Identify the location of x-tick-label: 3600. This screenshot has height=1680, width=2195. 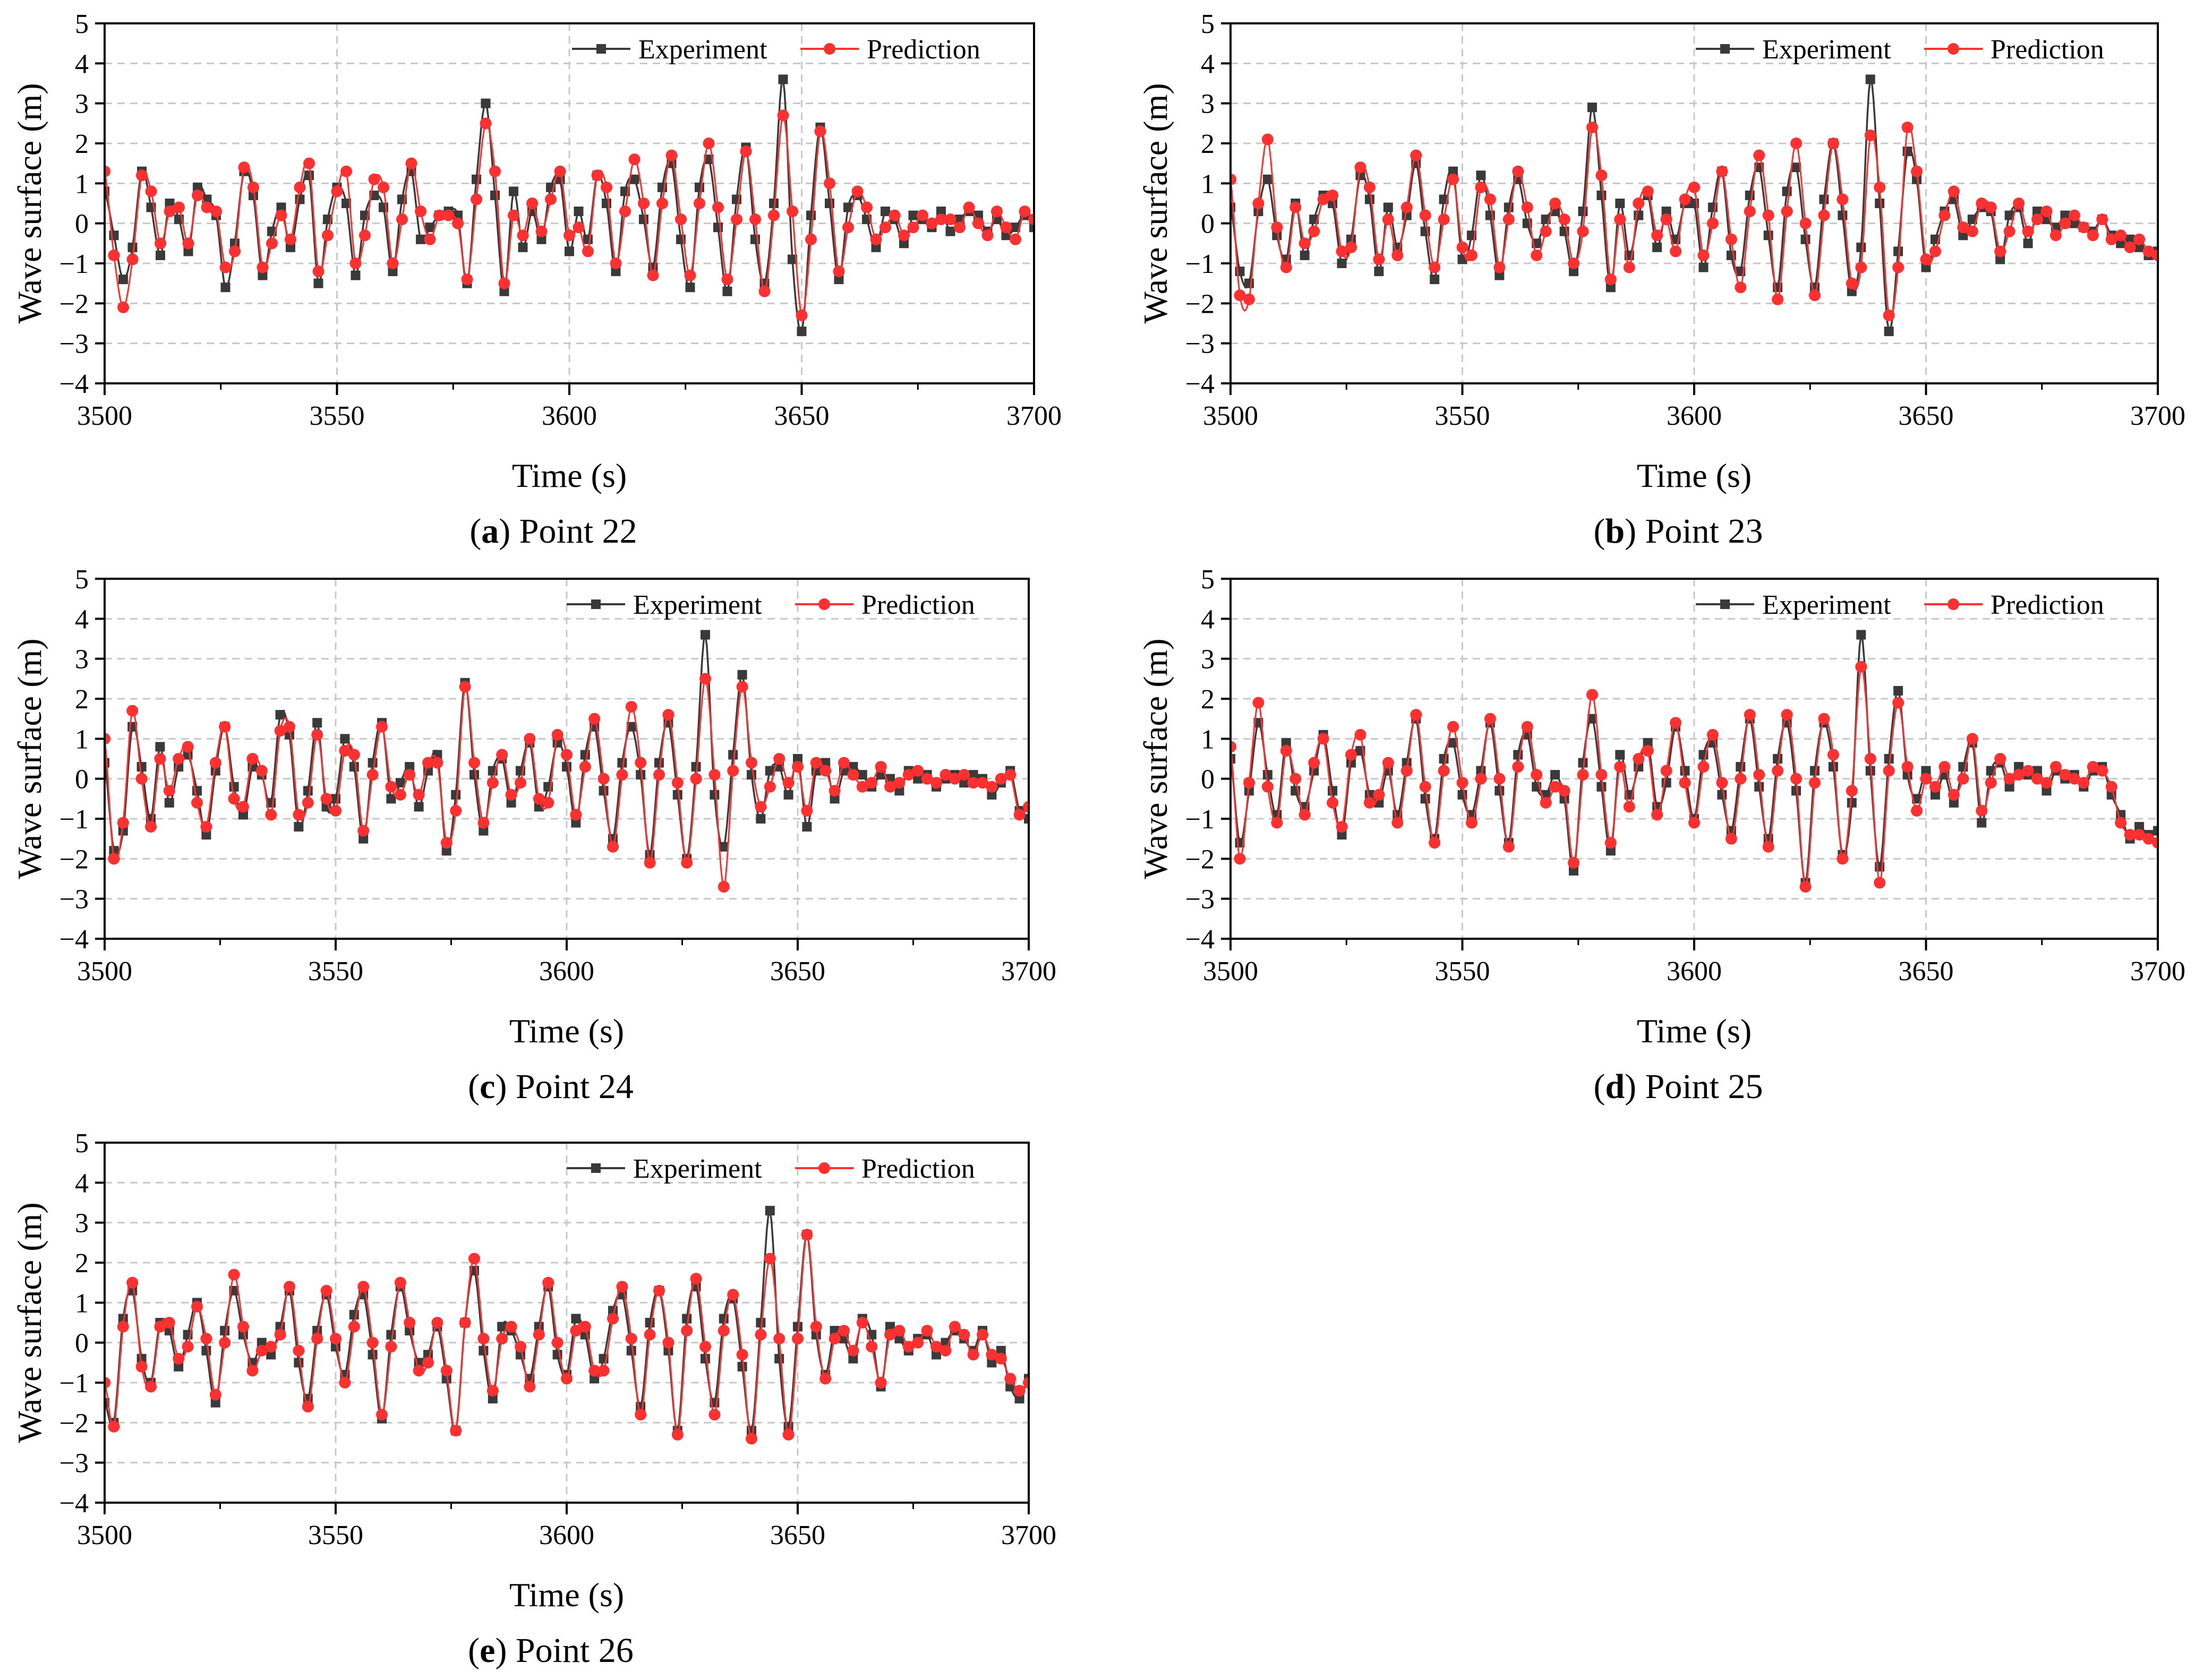
(569, 416).